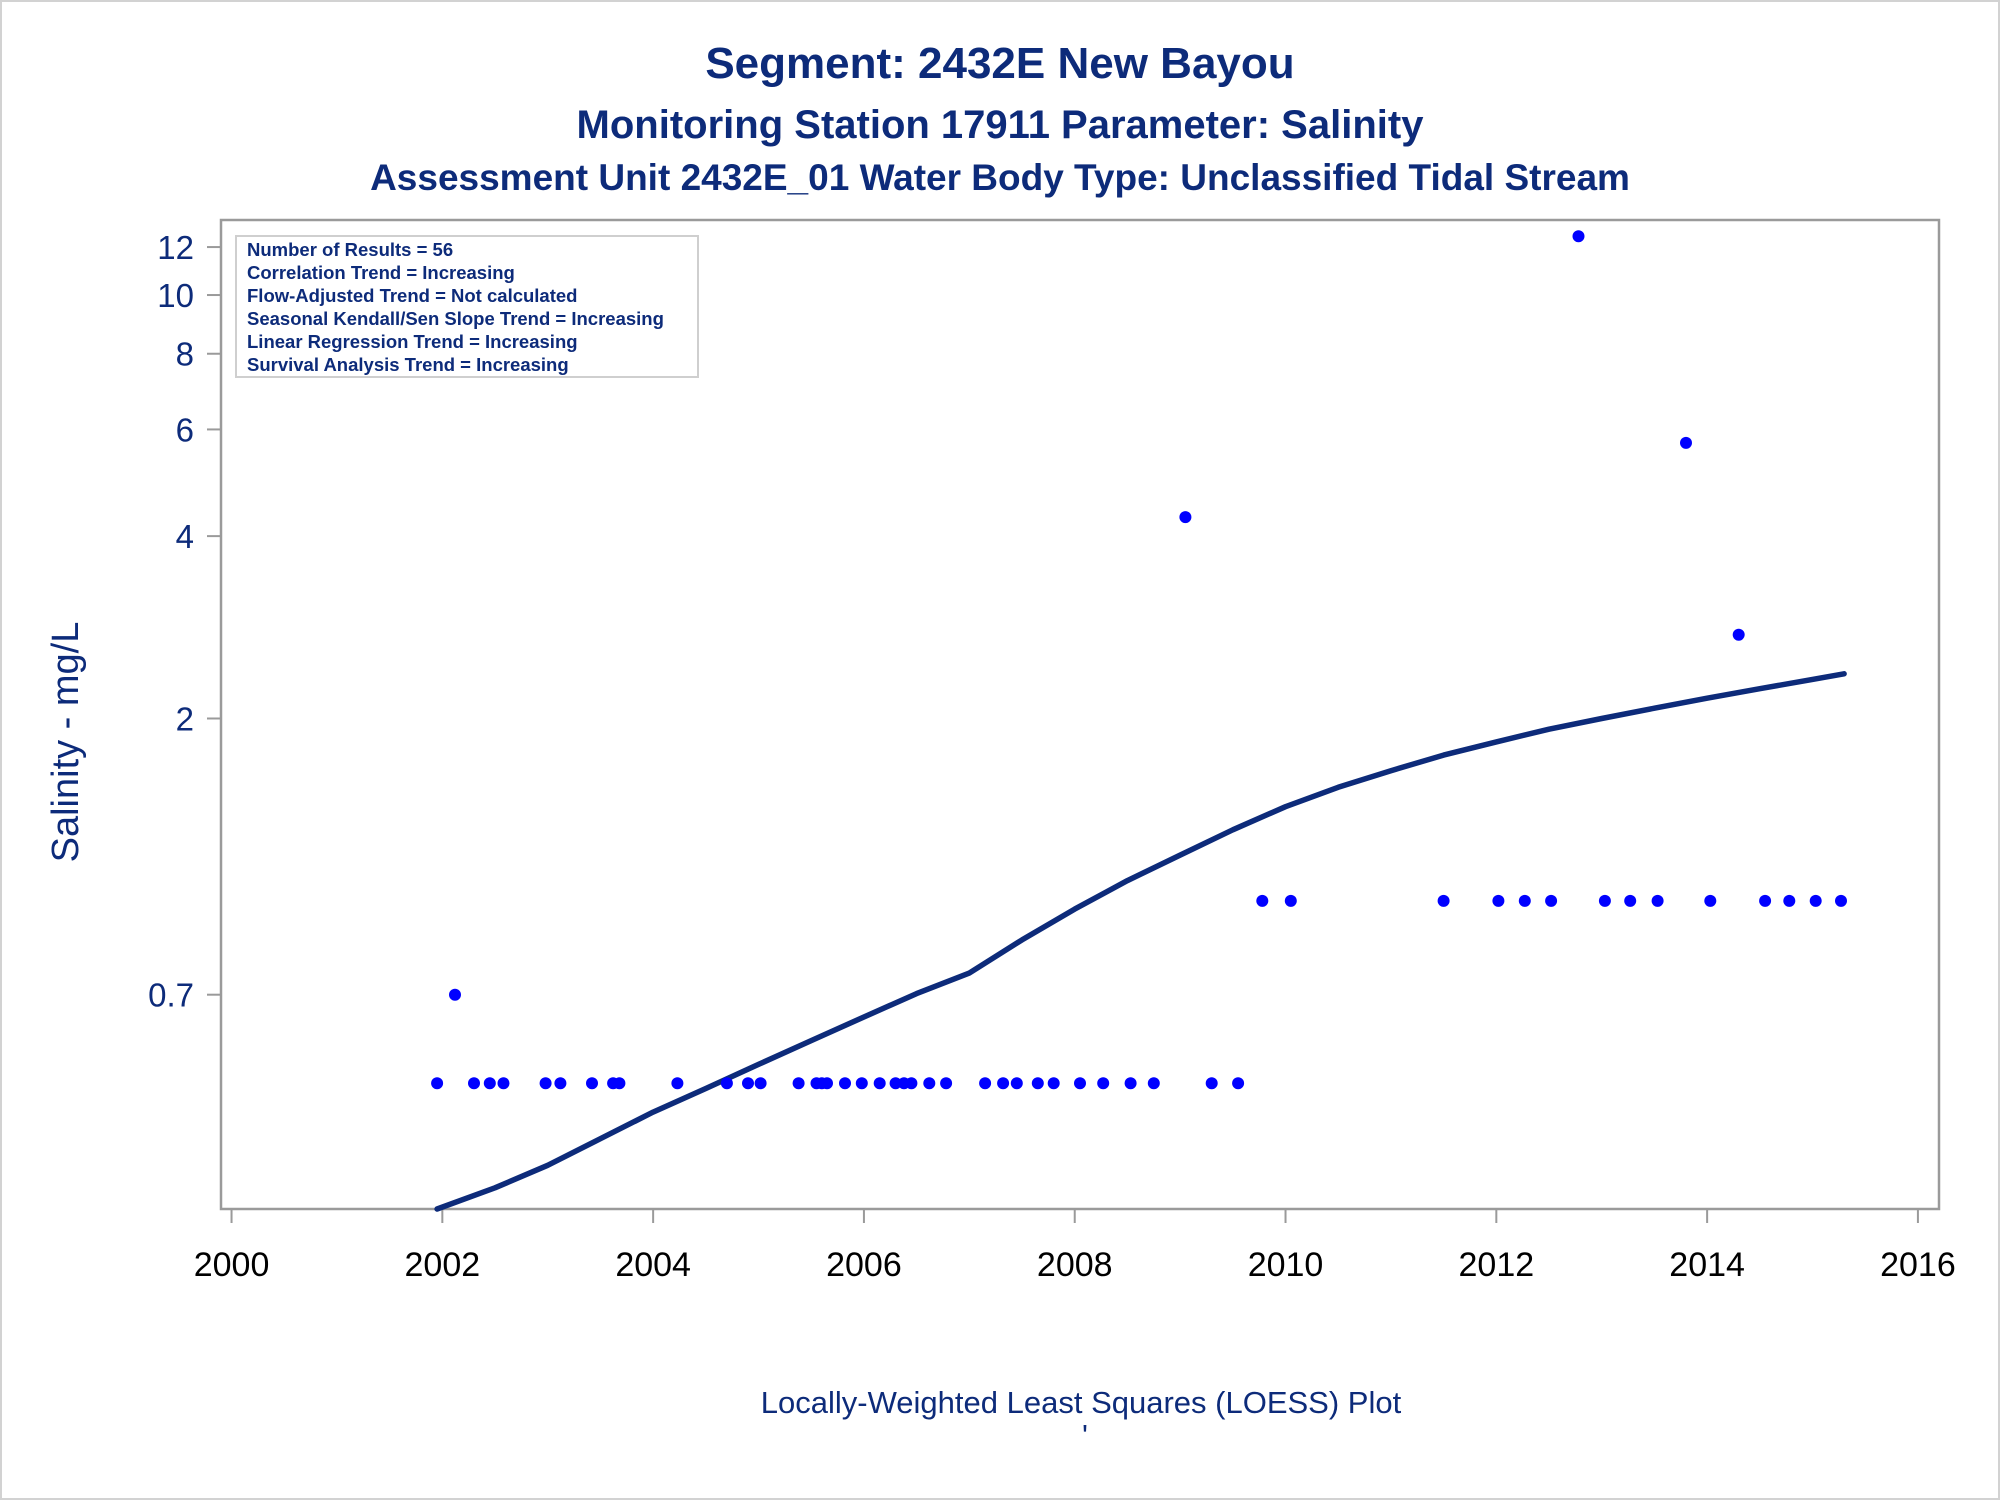  What do you see at coordinates (1085, 1435) in the screenshot?
I see `footer-mark: '` at bounding box center [1085, 1435].